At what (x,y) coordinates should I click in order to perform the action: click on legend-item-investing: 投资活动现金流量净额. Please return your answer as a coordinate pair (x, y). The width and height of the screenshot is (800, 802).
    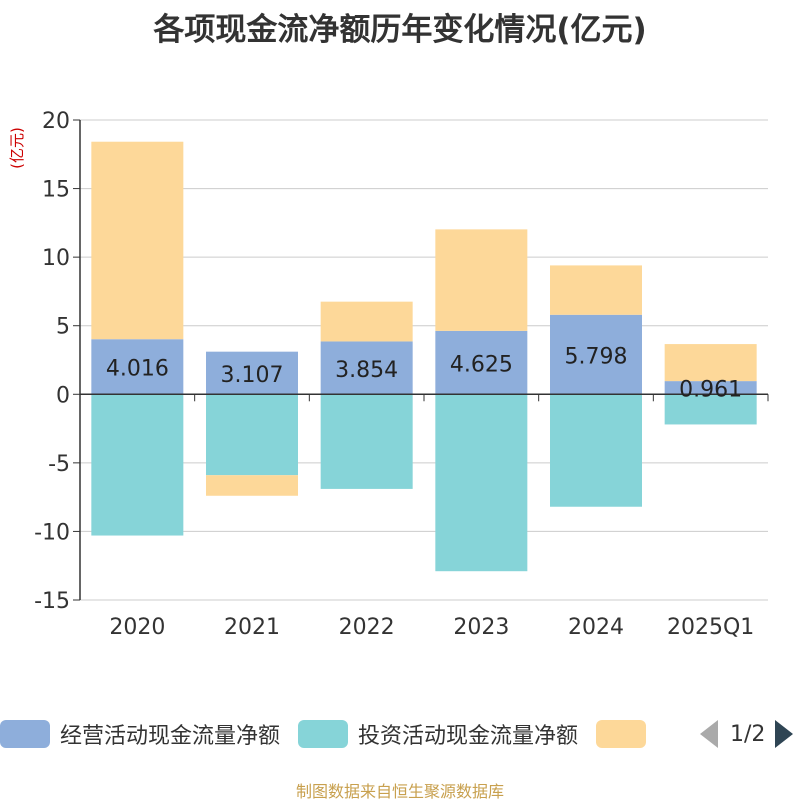
    Looking at the image, I should click on (438, 734).